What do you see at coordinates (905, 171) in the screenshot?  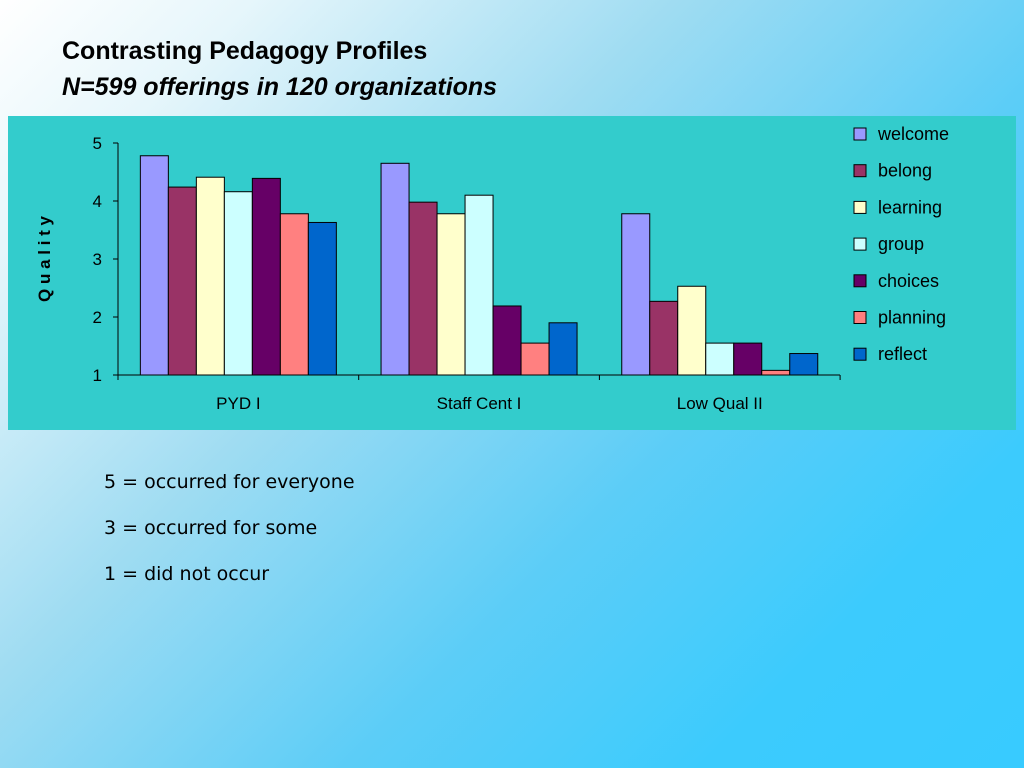 I see `legend-label-belong: belong` at bounding box center [905, 171].